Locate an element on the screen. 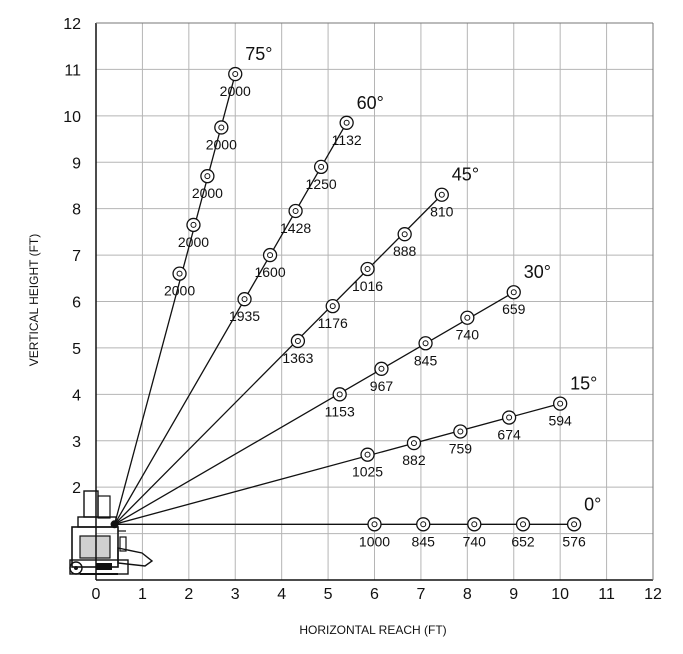 The width and height of the screenshot is (683, 654). capacity-label: 1600 is located at coordinates (269, 272).